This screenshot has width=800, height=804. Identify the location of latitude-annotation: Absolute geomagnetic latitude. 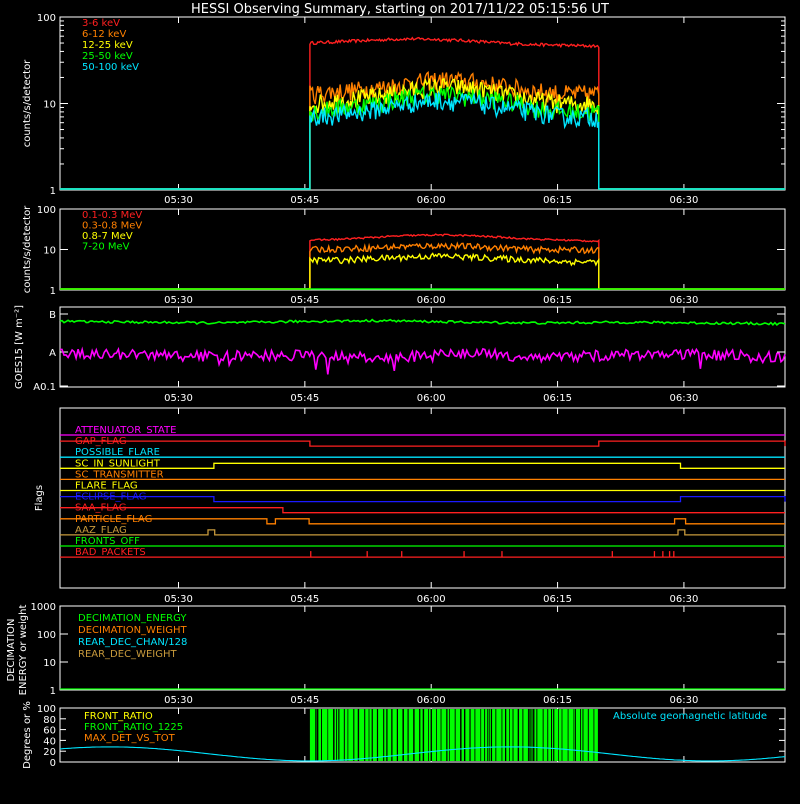
(690, 716).